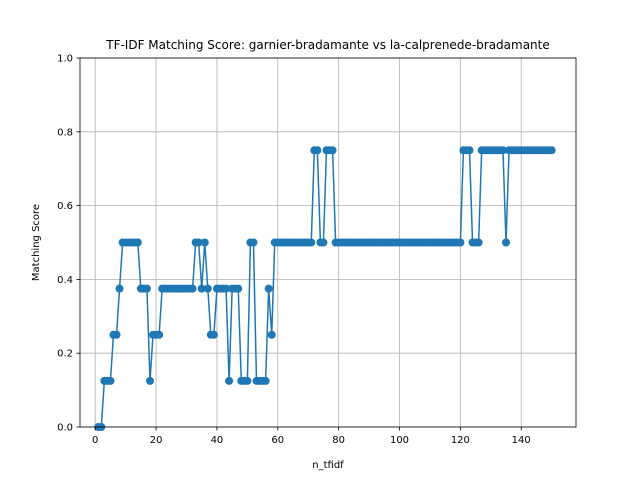 This screenshot has height=480, width=640. Describe the element at coordinates (95, 440) in the screenshot. I see `x-tick-label: 0` at that location.